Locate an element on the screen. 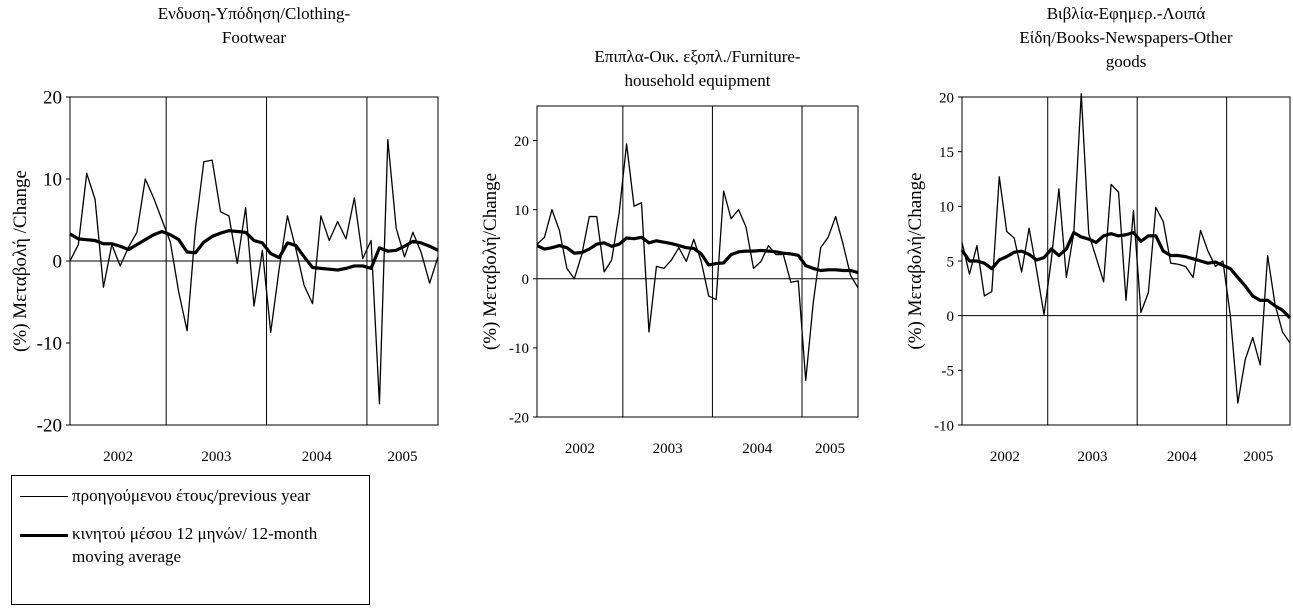 This screenshot has height=608, width=1293. chart2-y-tick-label: -10 is located at coordinates (519, 349).